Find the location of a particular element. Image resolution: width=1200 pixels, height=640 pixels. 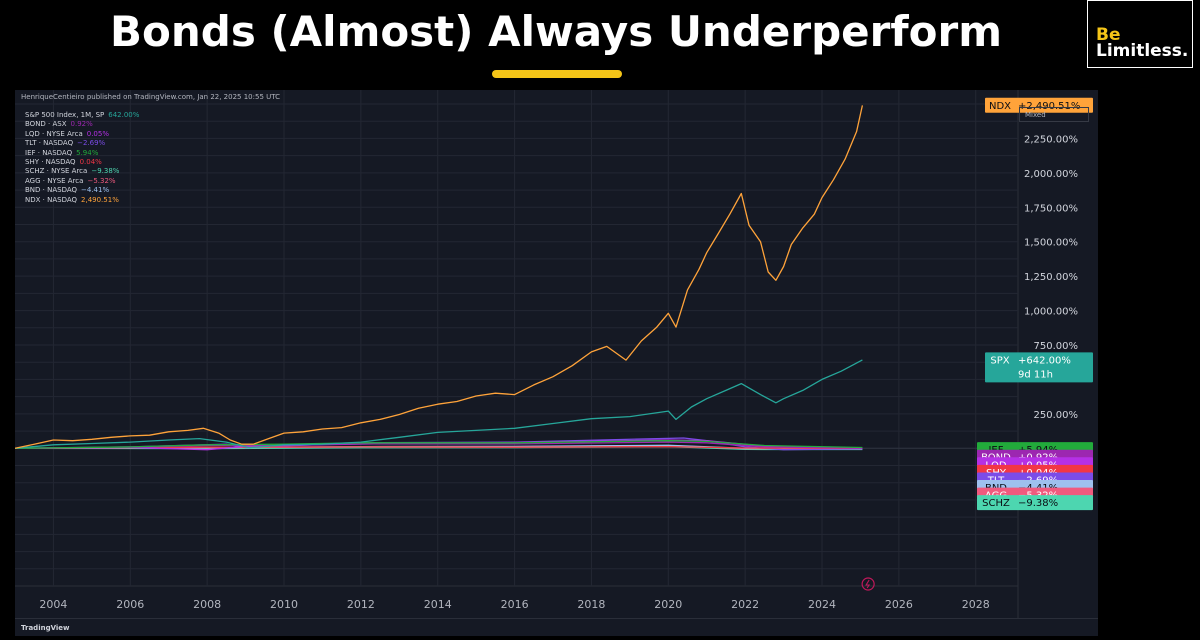

y-tick-label: 1,000.00% is located at coordinates (1051, 312).